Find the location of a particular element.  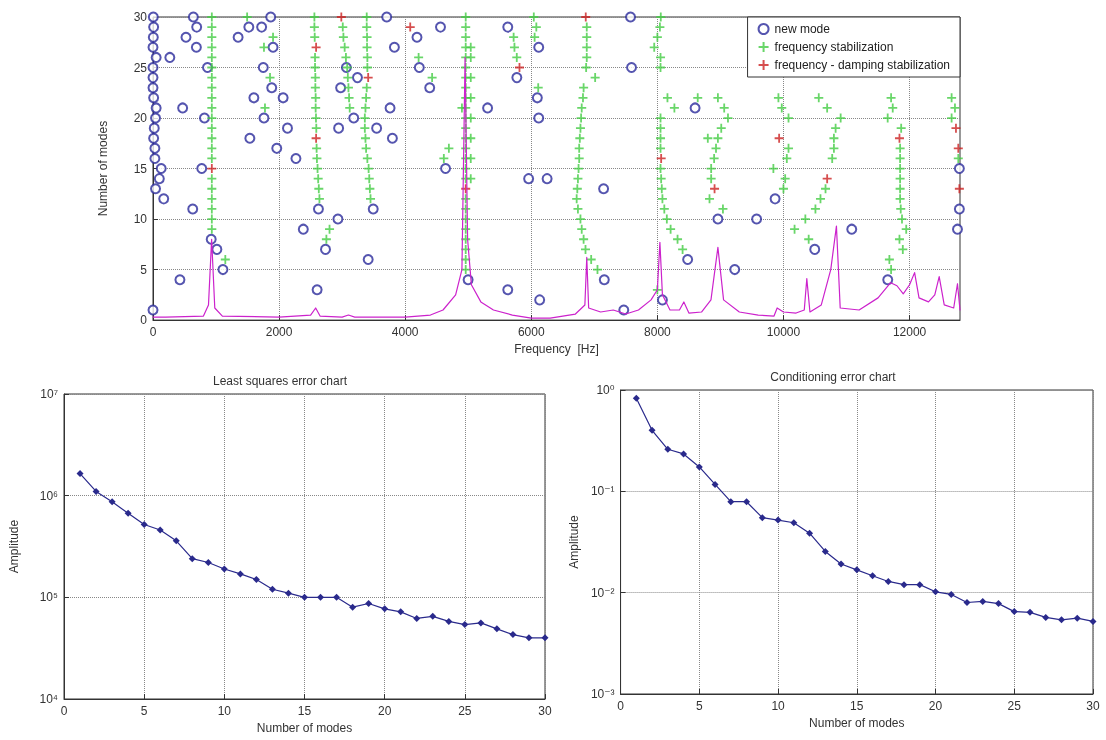

x-tick-label: 6000 is located at coordinates (531, 332).